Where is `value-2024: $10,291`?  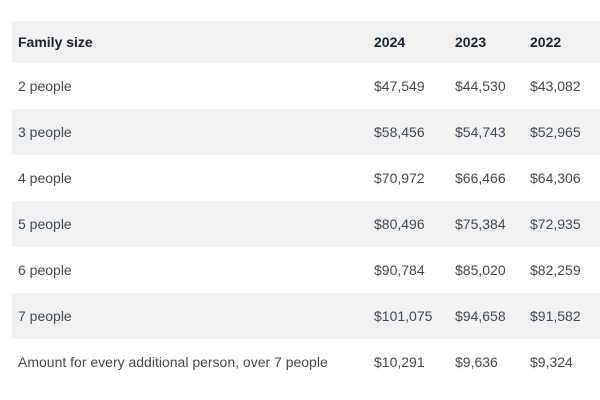
value-2024: $10,291 is located at coordinates (399, 362).